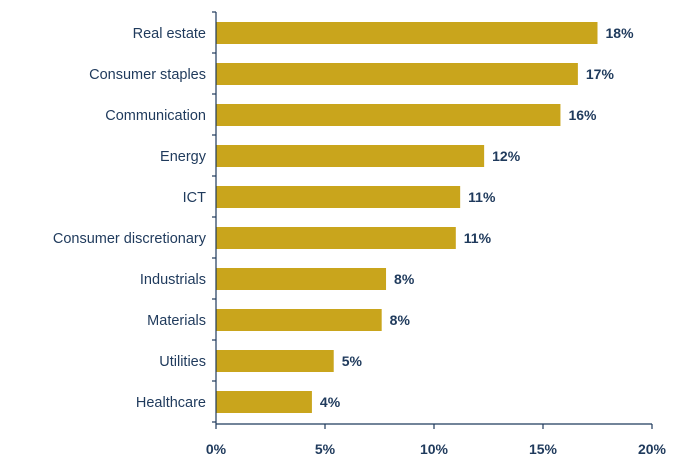  What do you see at coordinates (264, 402) in the screenshot?
I see `bar-healthcare` at bounding box center [264, 402].